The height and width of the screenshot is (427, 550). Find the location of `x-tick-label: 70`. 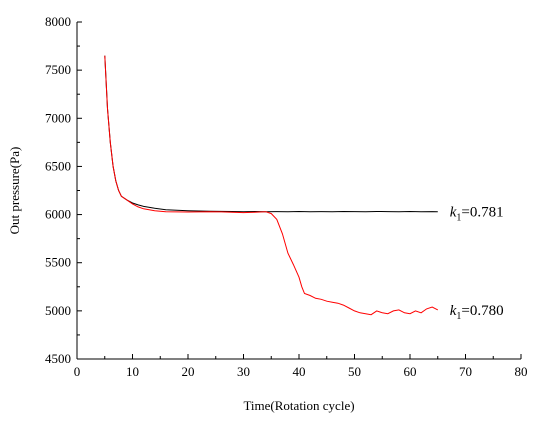

x-tick-label: 70 is located at coordinates (465, 371).